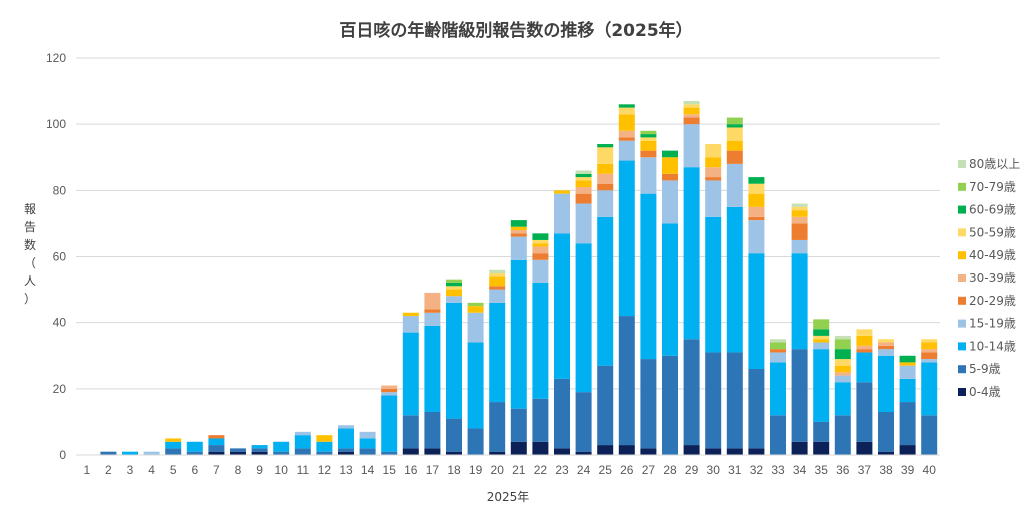  Describe the element at coordinates (670, 470) in the screenshot. I see `x-tick-label: 28` at that location.